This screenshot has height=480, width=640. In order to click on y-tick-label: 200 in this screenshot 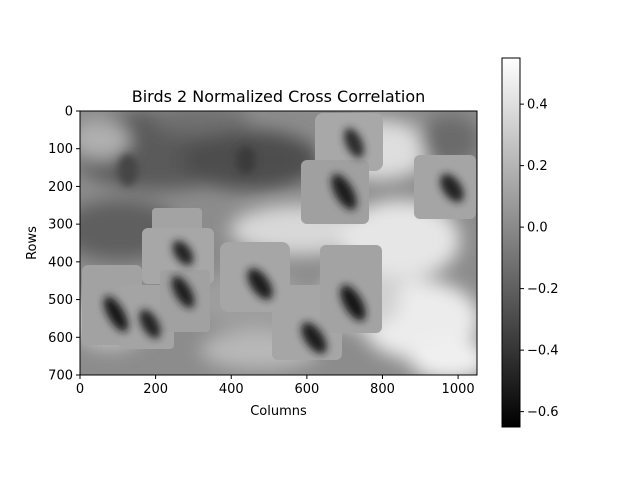, I will do `click(60, 187)`.